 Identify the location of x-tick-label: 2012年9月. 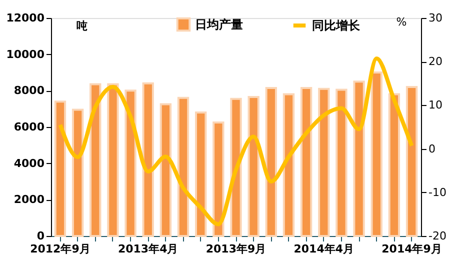
(60, 249).